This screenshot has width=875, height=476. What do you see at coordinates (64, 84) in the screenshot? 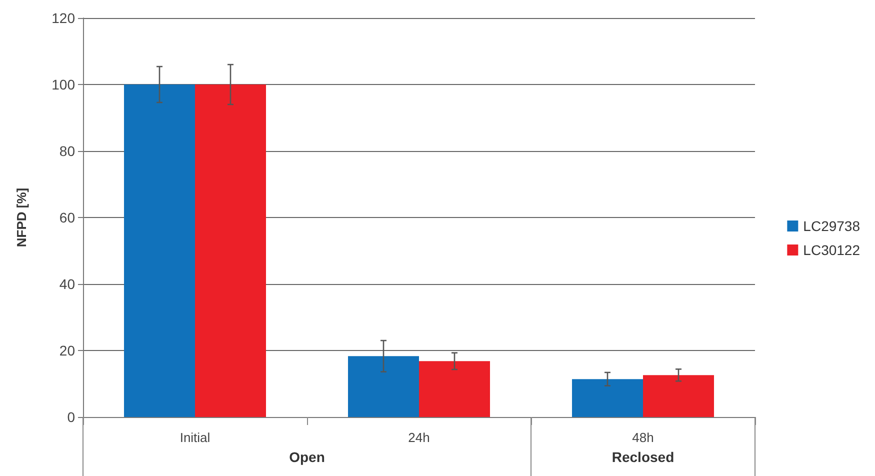
I see `y-tick-label: 100` at bounding box center [64, 84].